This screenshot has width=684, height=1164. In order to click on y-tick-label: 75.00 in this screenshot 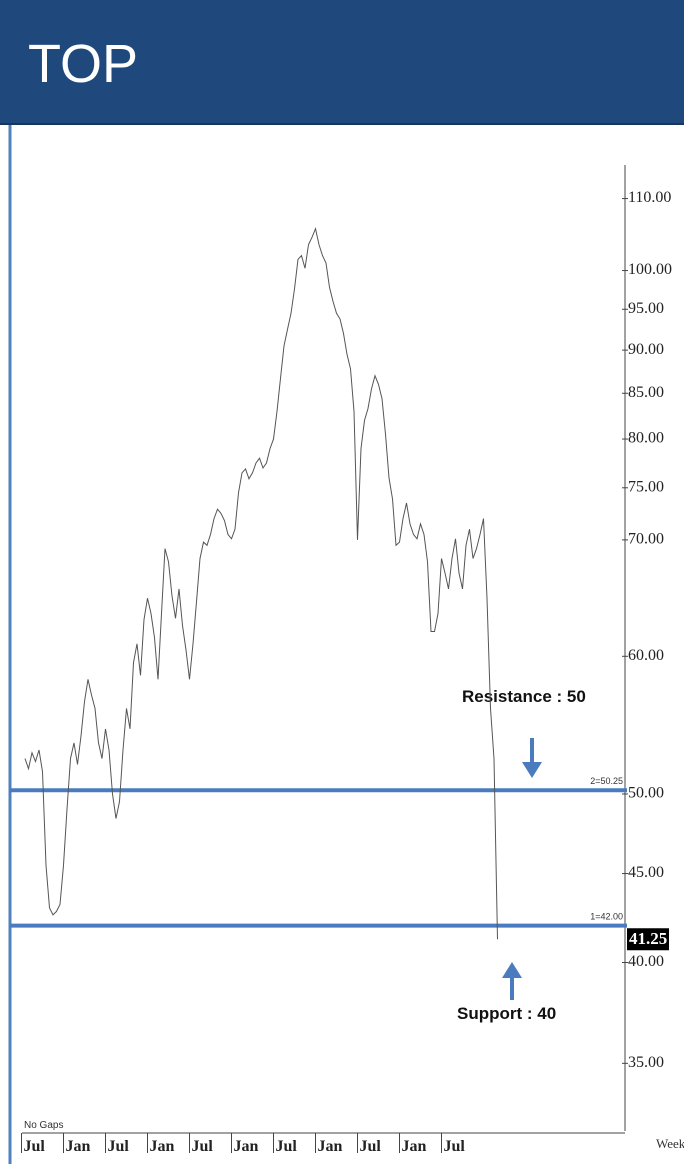, I will do `click(646, 486)`.